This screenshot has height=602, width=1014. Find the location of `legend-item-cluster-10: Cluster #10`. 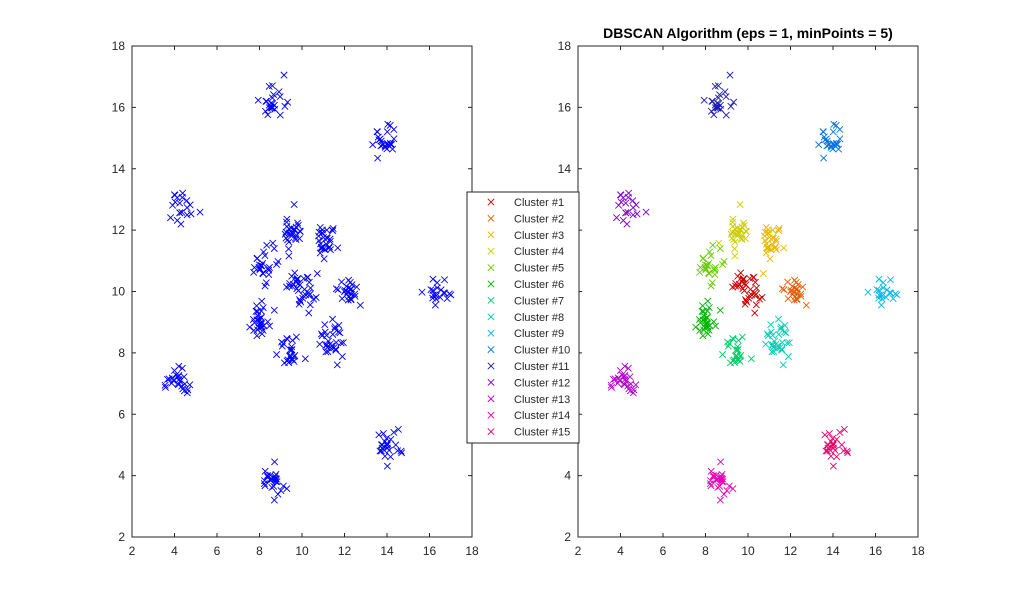

legend-item-cluster-10: Cluster #10 is located at coordinates (528, 351).